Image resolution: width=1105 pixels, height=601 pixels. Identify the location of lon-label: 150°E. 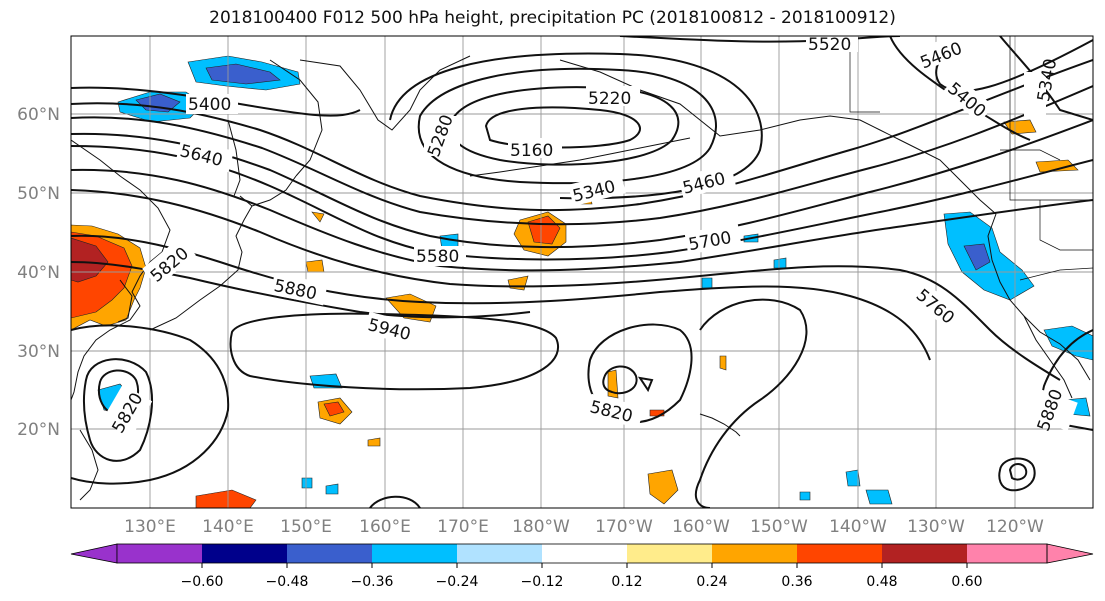
(306, 527).